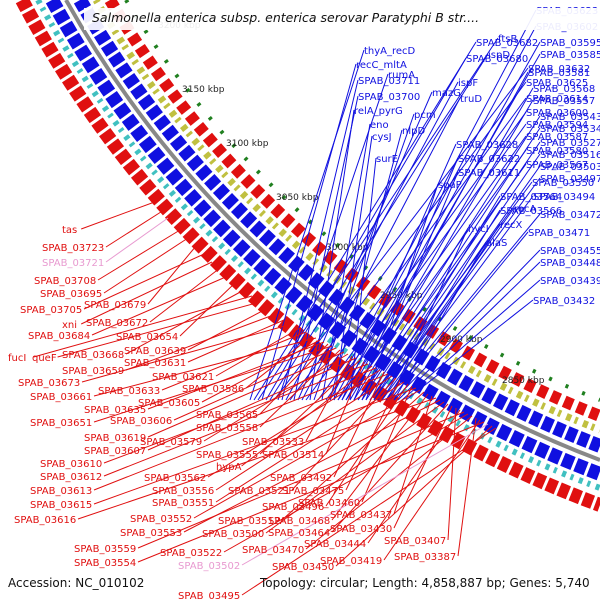 The height and width of the screenshot is (600, 600). Describe the element at coordinates (69, 230) in the screenshot. I see `gene-label: tas` at that location.